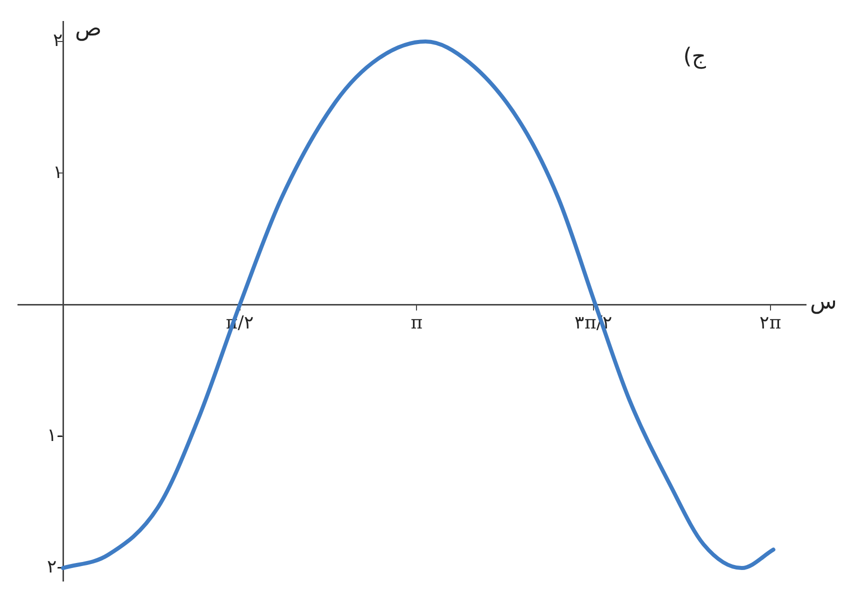  I want to click on y-axis-title: ص, so click(88, 29).